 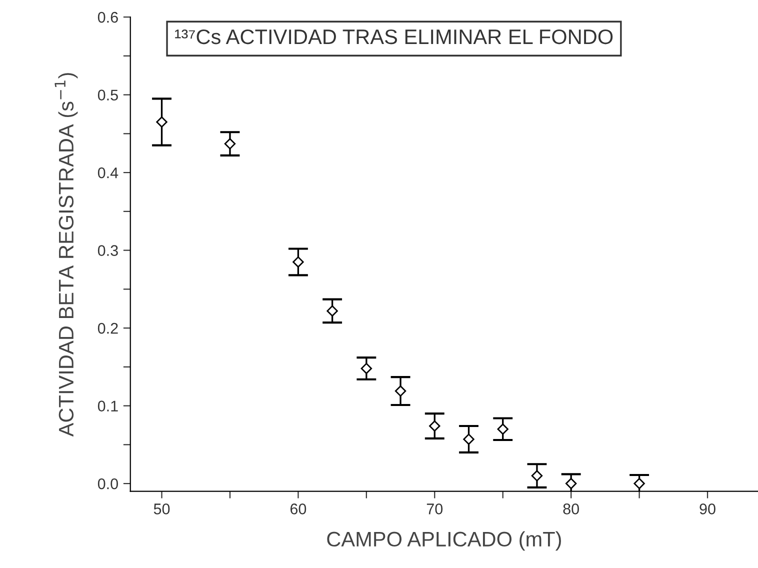 What do you see at coordinates (108, 328) in the screenshot?
I see `y-tick-label: 0.2` at bounding box center [108, 328].